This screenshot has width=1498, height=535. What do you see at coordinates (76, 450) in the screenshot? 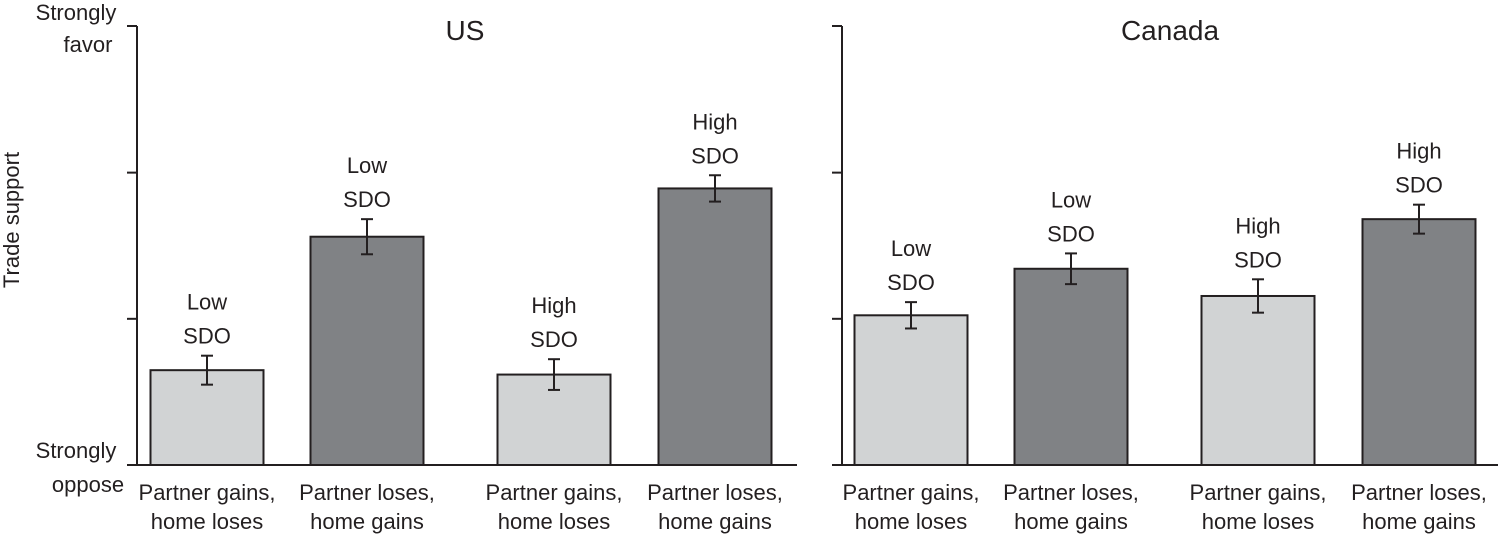
I see `y-axis-bottom-label-line1: Strongly` at bounding box center [76, 450].